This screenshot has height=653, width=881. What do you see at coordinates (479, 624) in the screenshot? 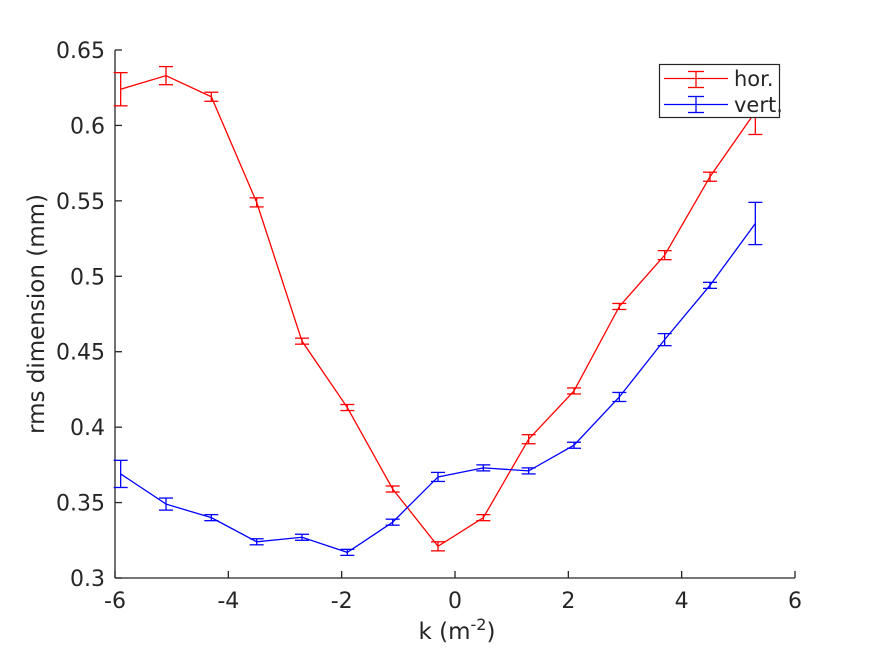
I see `x-axis-label-superscript: -2` at bounding box center [479, 624].